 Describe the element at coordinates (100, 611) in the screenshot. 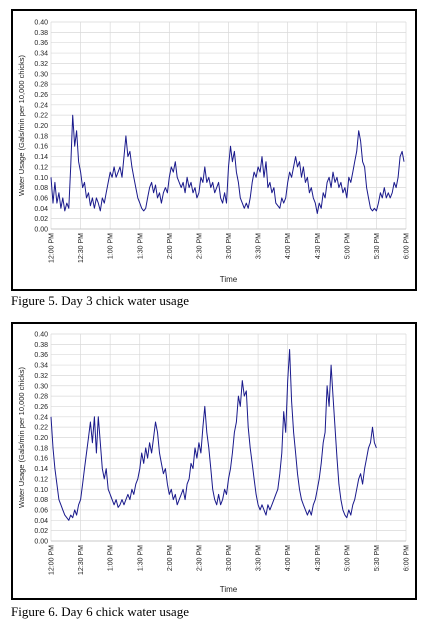

I see `figure-caption: Figure 6. Day 6 chick water usage` at that location.